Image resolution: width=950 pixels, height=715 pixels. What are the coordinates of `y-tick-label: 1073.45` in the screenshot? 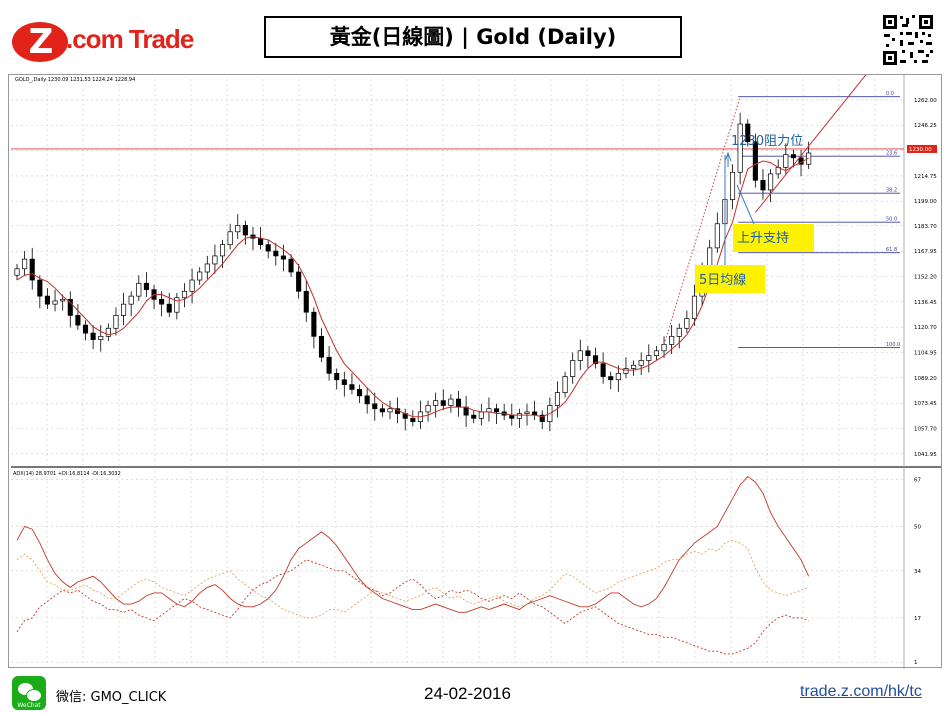 It's located at (925, 404).